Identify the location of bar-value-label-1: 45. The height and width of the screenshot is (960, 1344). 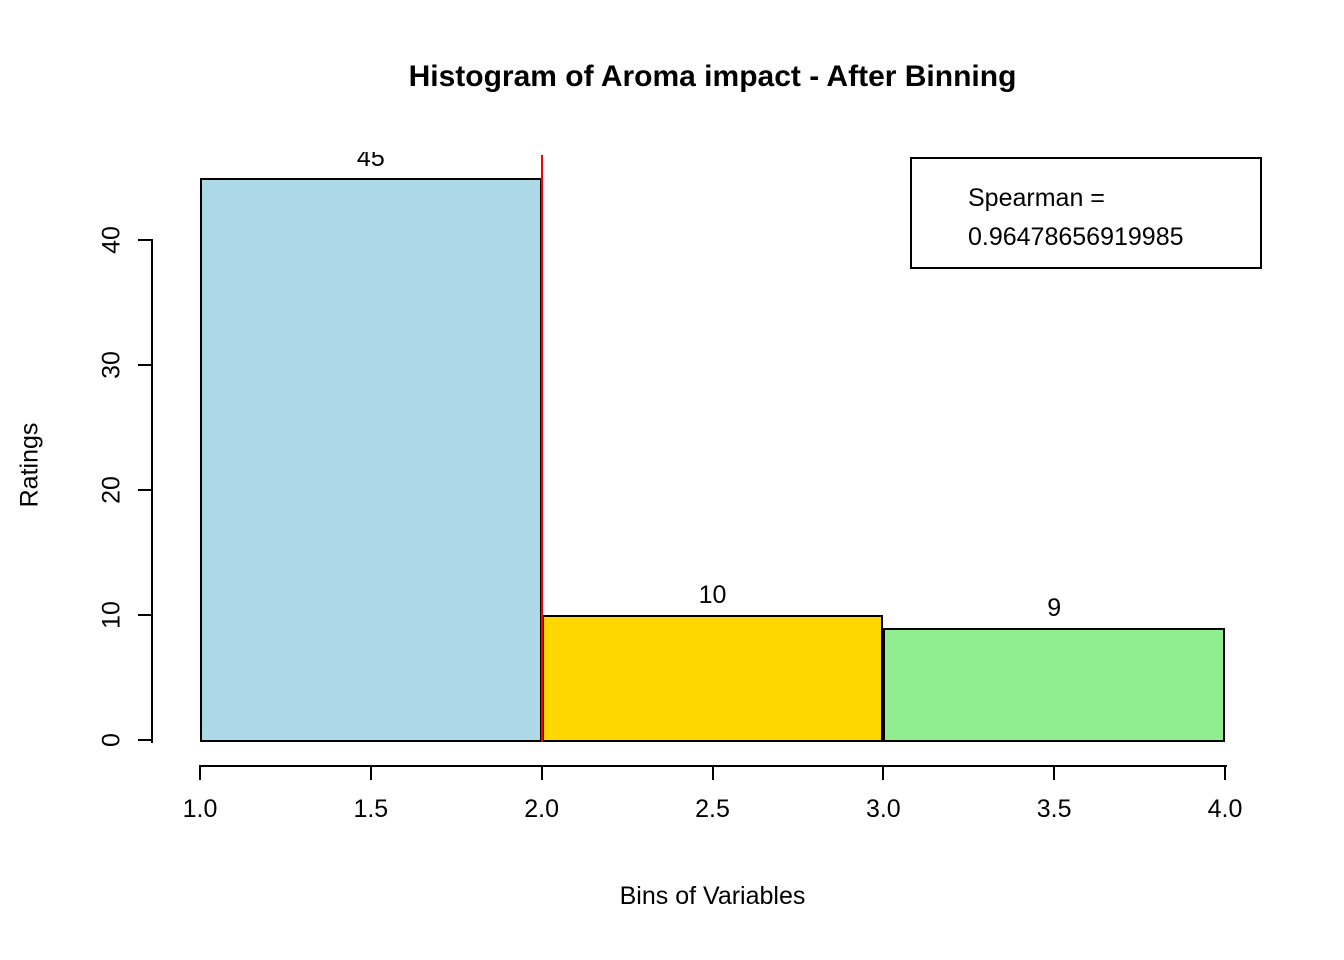
(370, 162).